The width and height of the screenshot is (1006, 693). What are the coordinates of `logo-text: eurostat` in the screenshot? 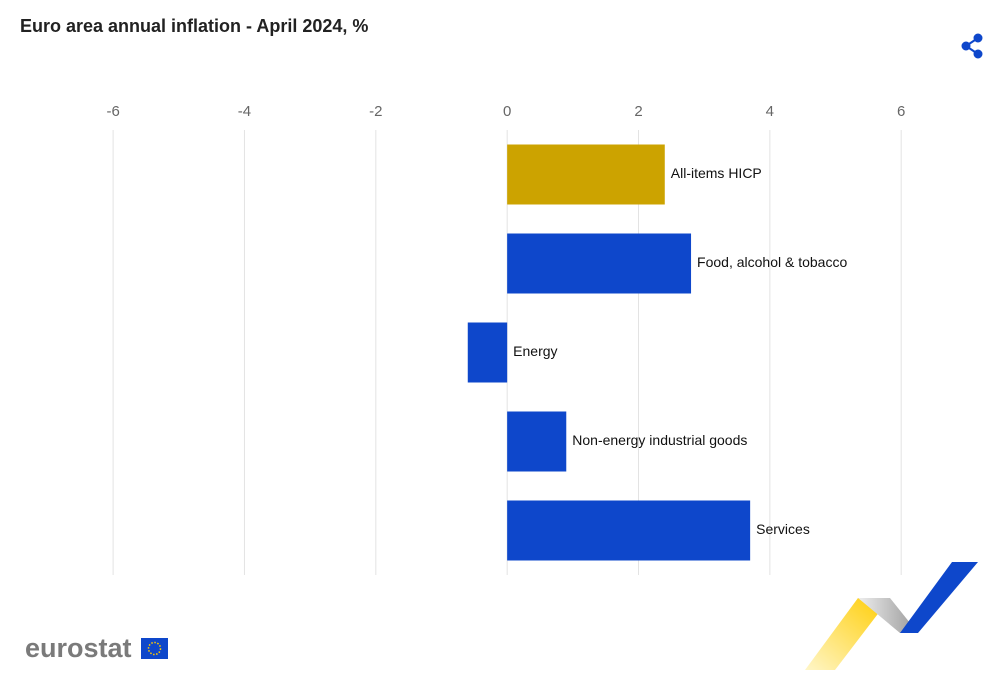 It's located at (78, 648).